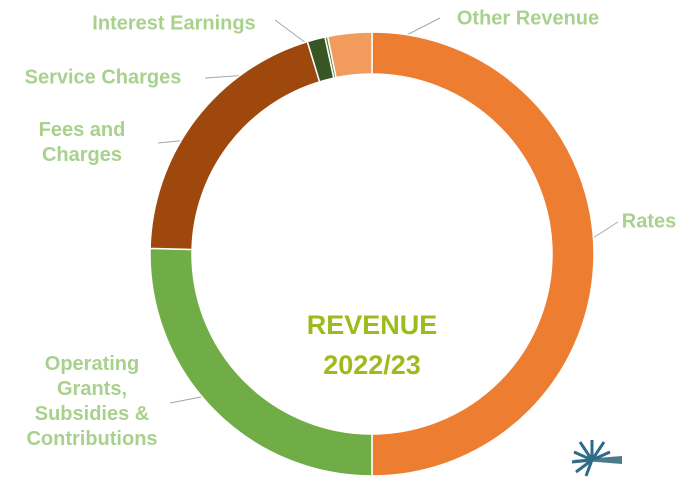  What do you see at coordinates (103, 77) in the screenshot?
I see `slice-label: Service Charges` at bounding box center [103, 77].